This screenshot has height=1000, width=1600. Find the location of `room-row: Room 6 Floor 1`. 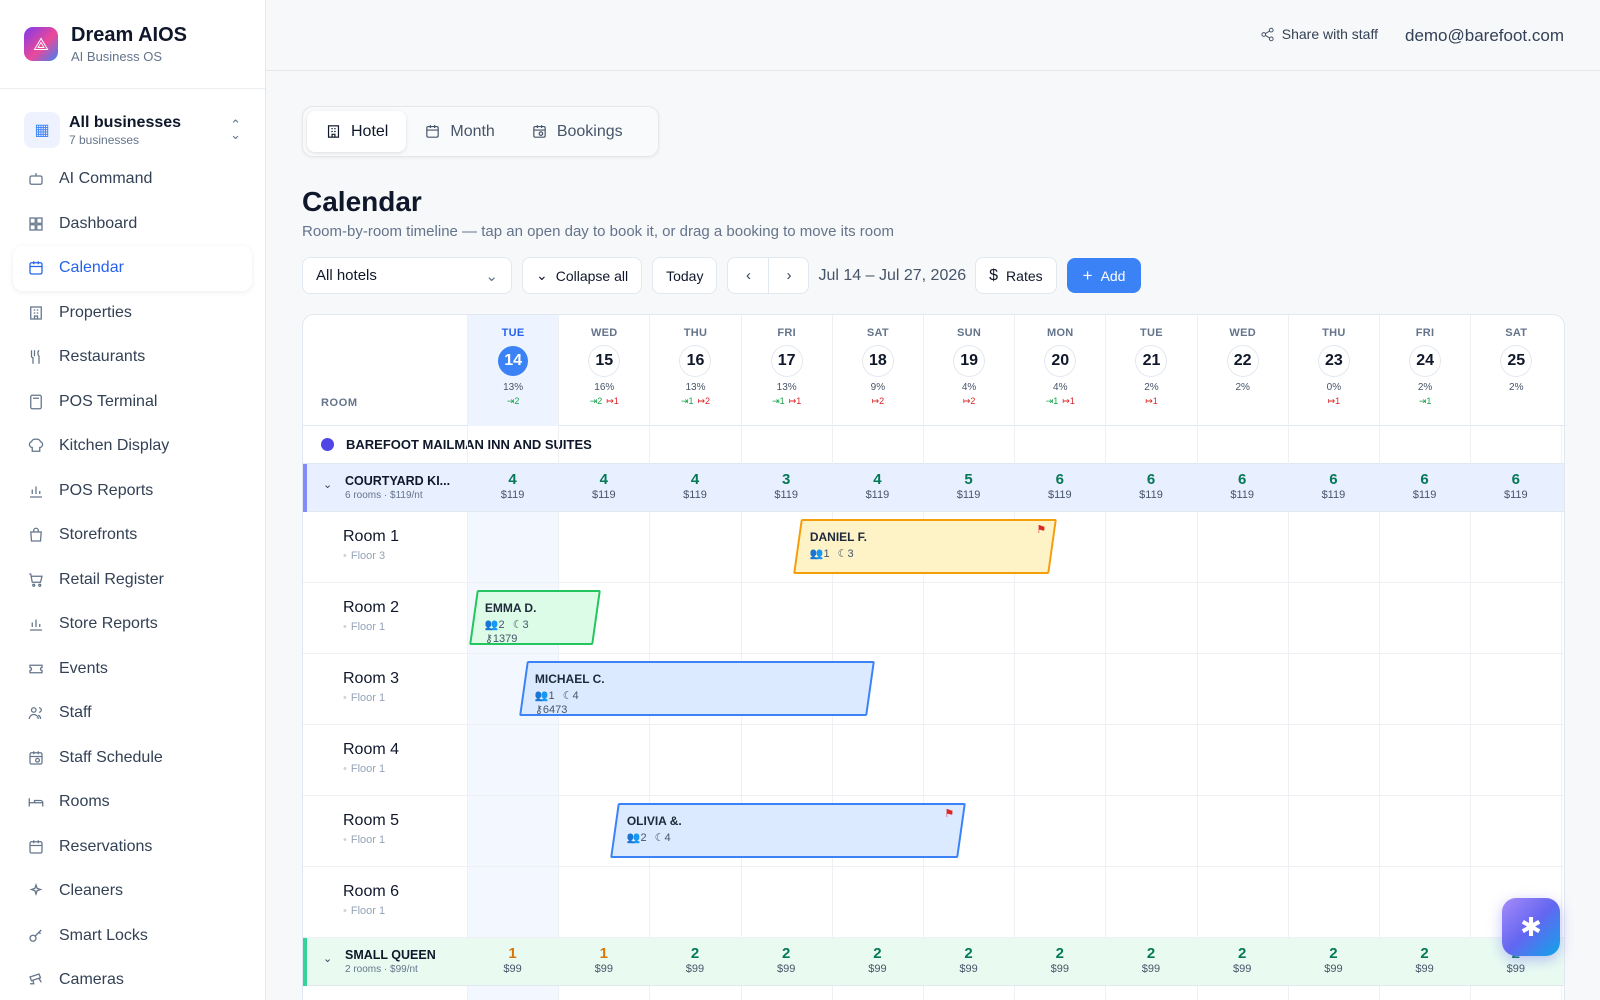

room-row: Room 6 Floor 1 is located at coordinates (933, 902).